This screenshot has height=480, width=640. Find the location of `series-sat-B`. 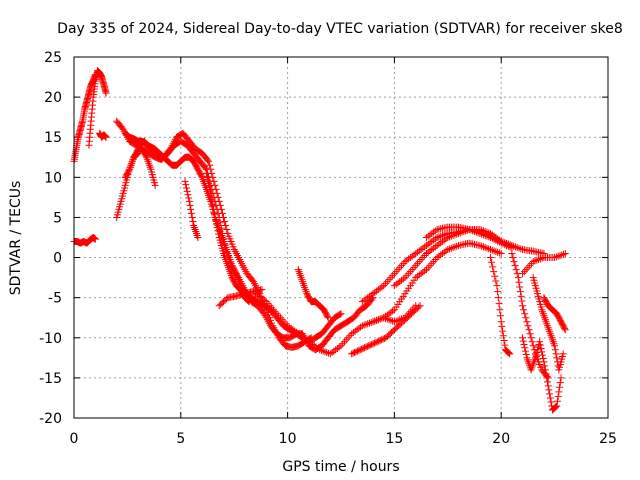

series-sat-B is located at coordinates (84, 240).